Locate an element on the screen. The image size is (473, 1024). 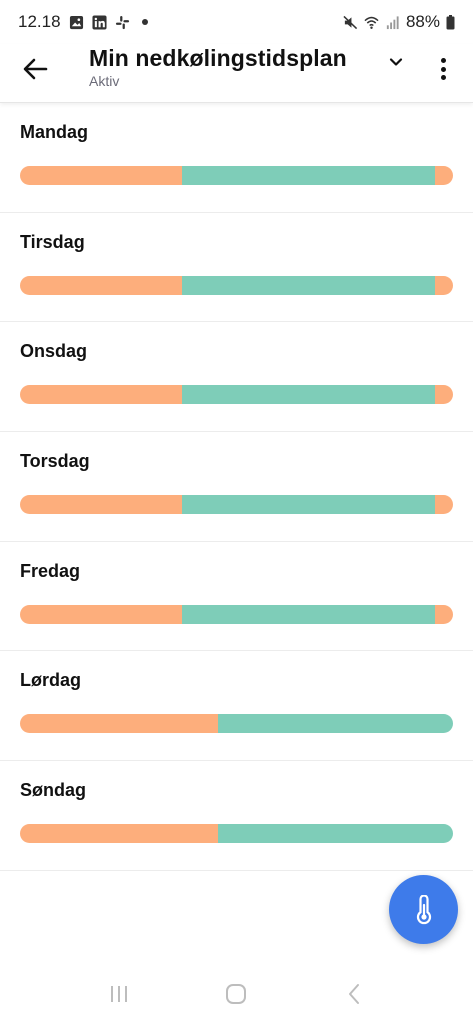
thermostat-fab-button is located at coordinates (423, 909).